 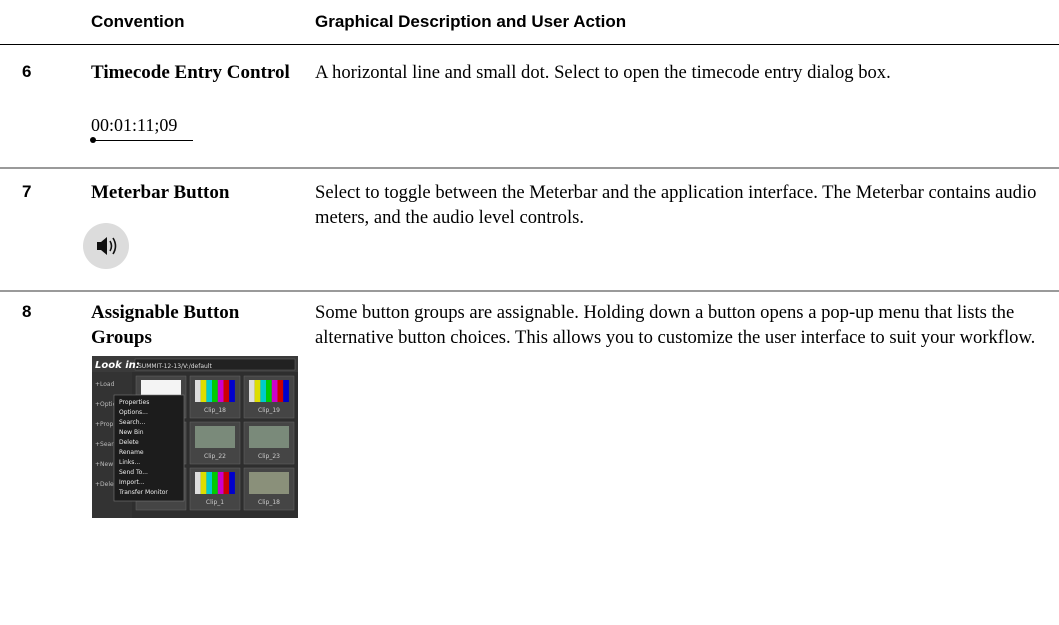 I want to click on timecode: 00:01:11;09, so click(x=134, y=125).